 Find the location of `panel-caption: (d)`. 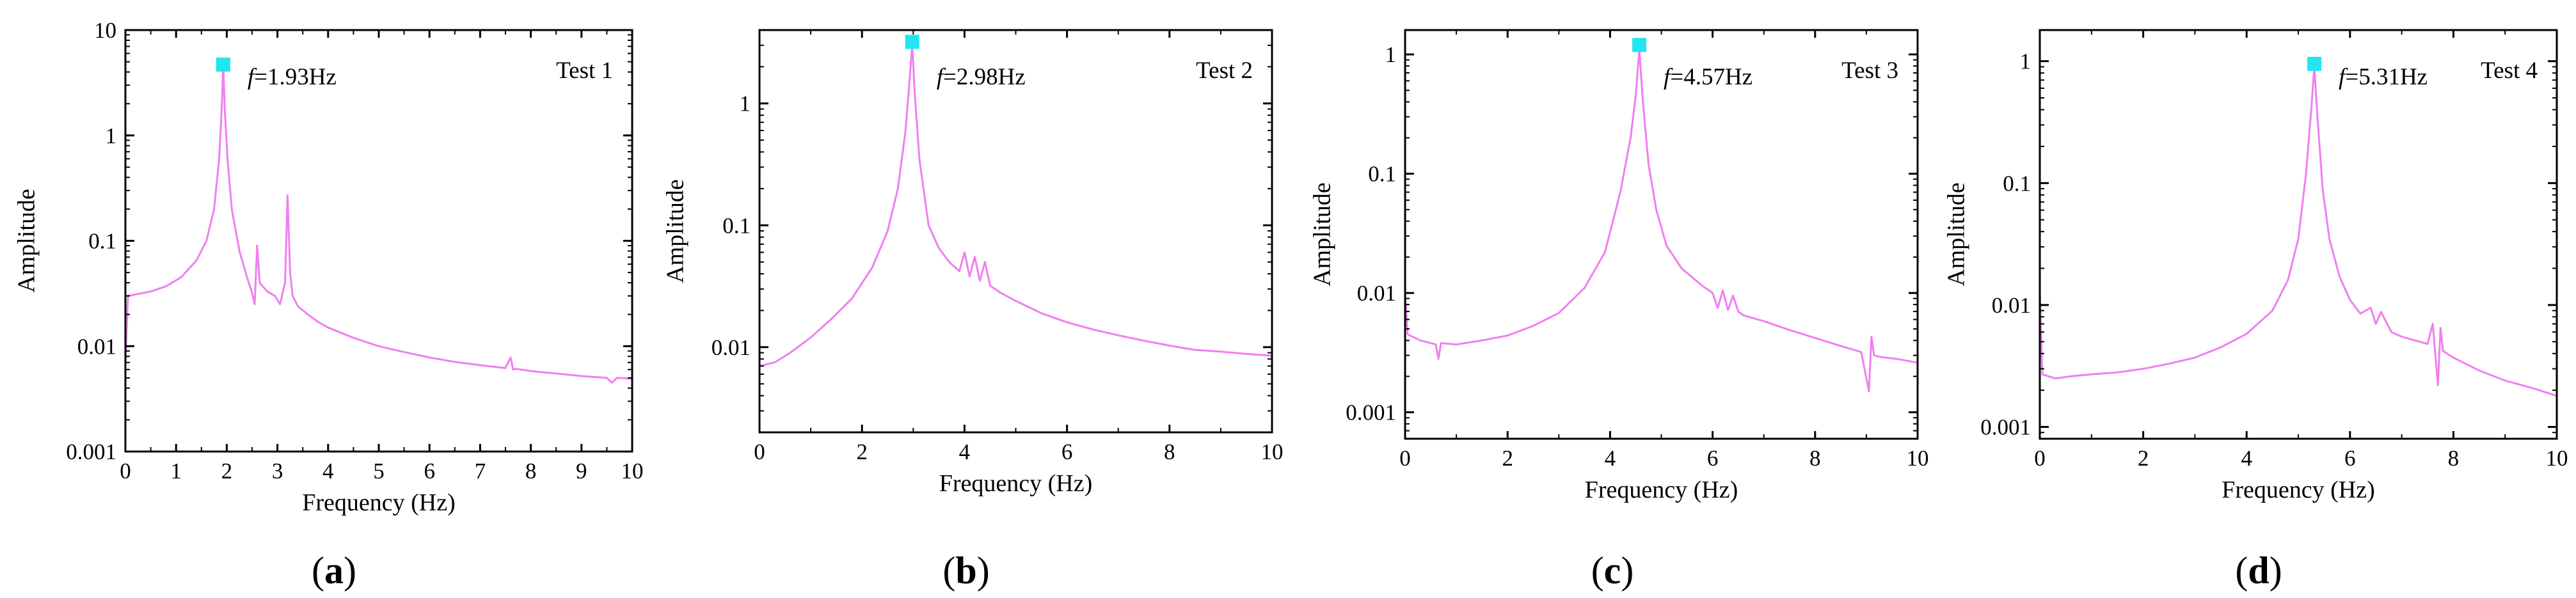

panel-caption: (d) is located at coordinates (2259, 570).